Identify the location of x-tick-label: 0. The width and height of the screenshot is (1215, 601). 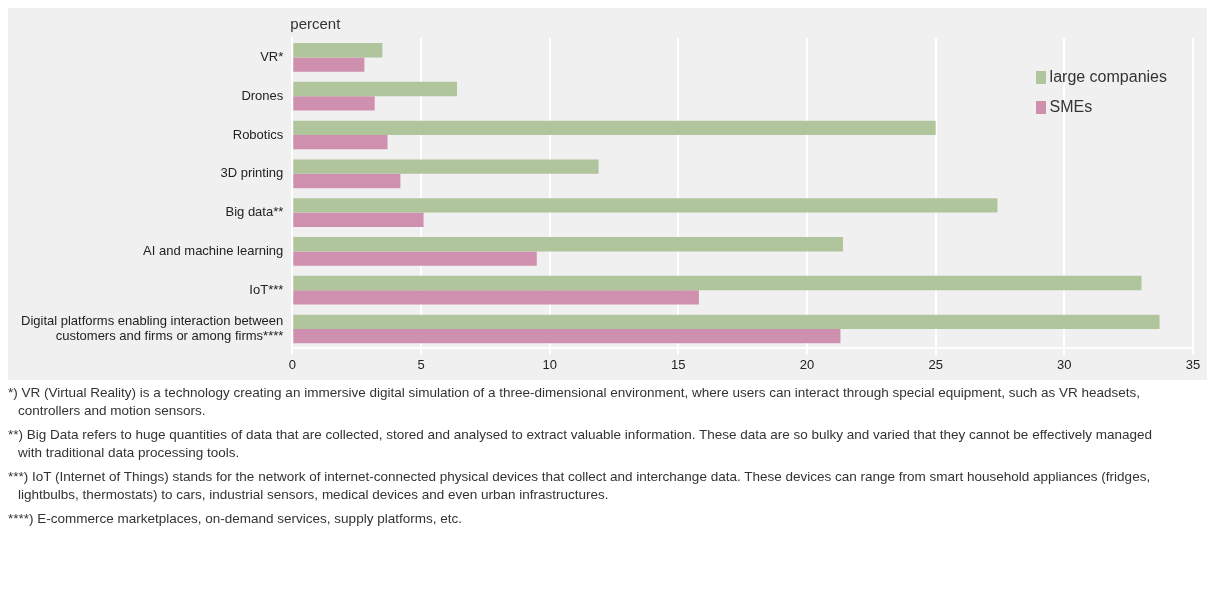
(292, 364).